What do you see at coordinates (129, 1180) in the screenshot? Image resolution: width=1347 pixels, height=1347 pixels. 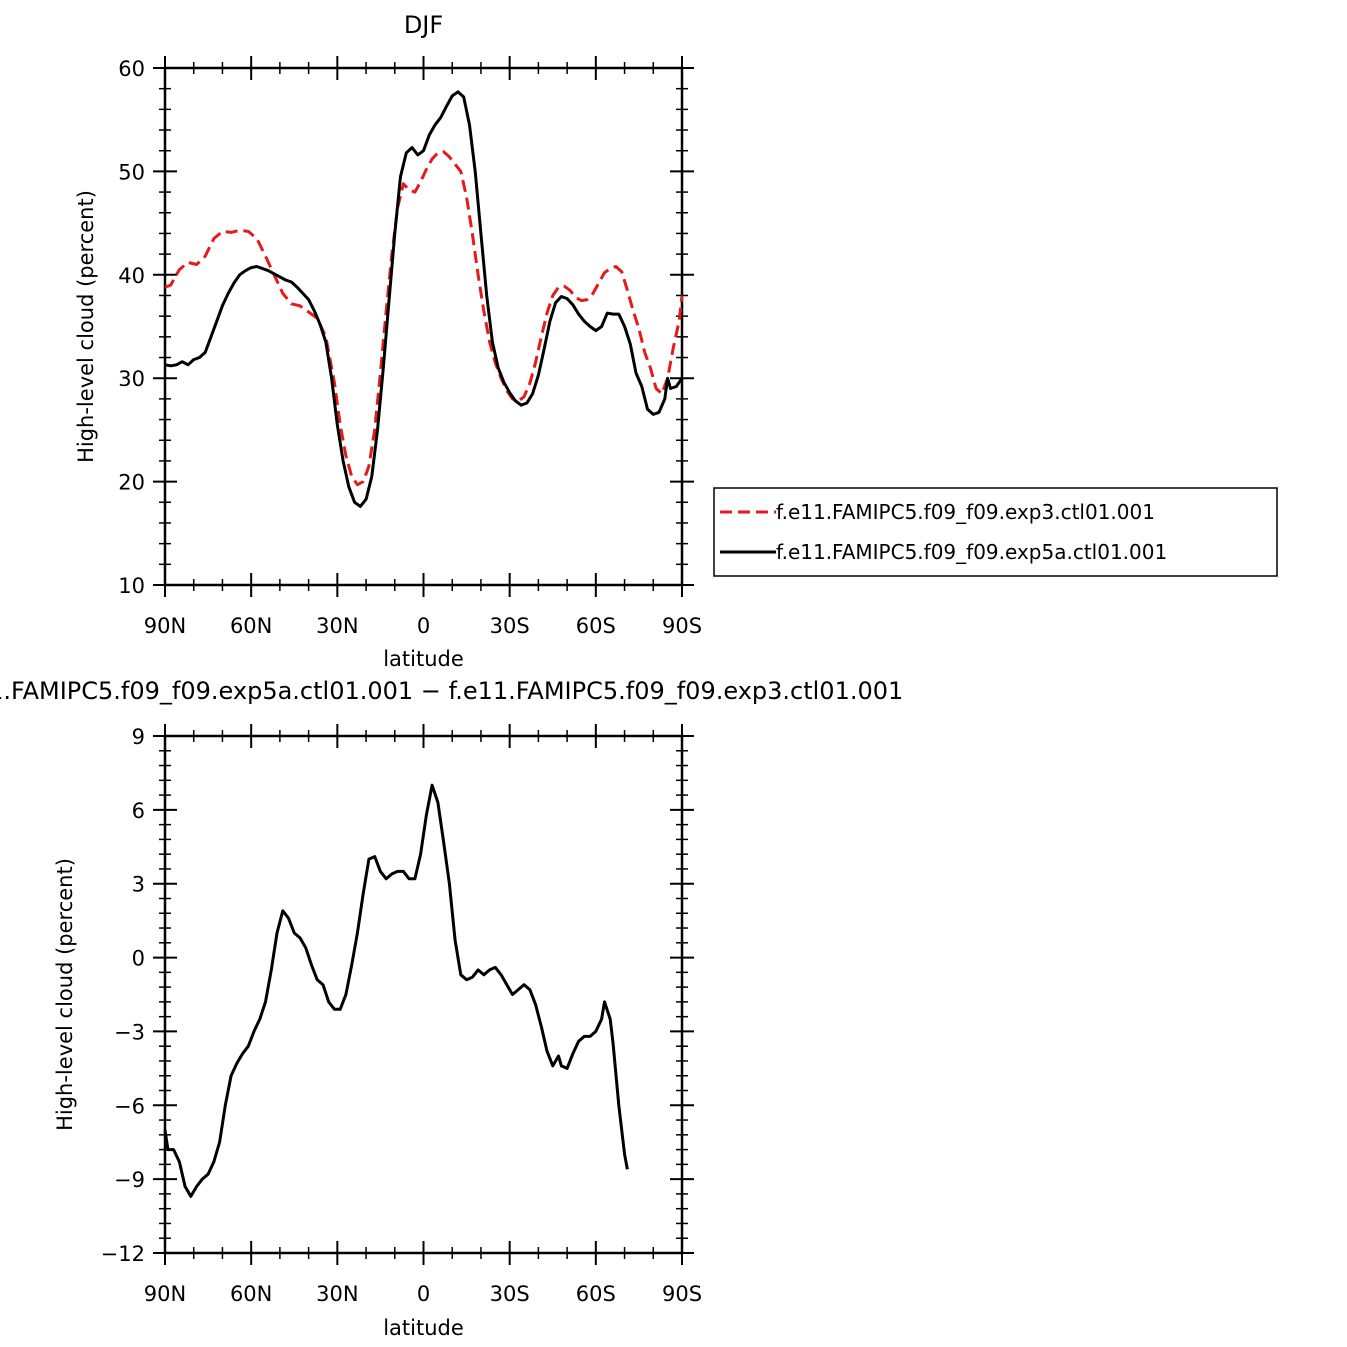 I see `y-tick-label: −9` at bounding box center [129, 1180].